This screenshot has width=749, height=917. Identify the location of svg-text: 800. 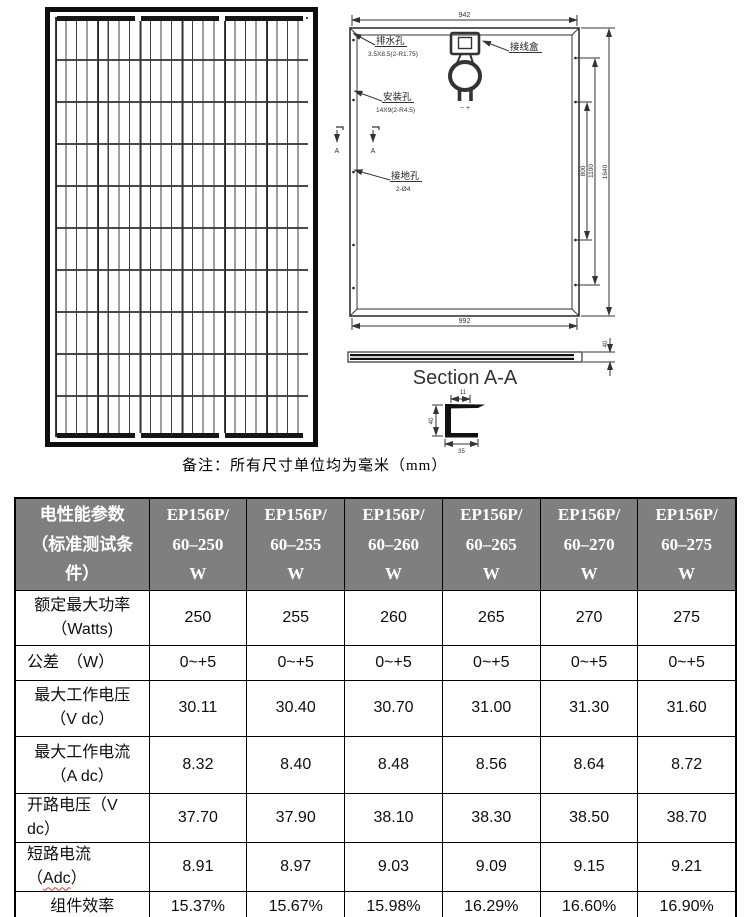
(583, 170).